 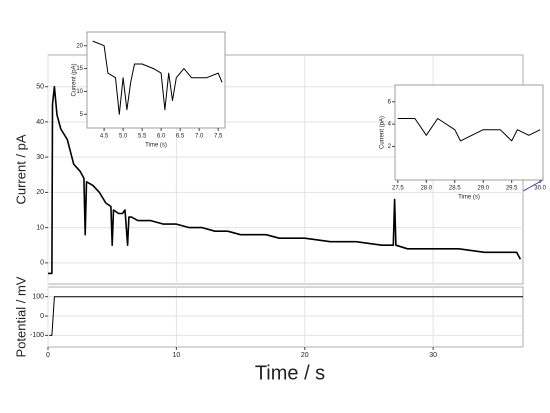 What do you see at coordinates (426, 189) in the screenshot?
I see `x-tick-label: 28.0` at bounding box center [426, 189].